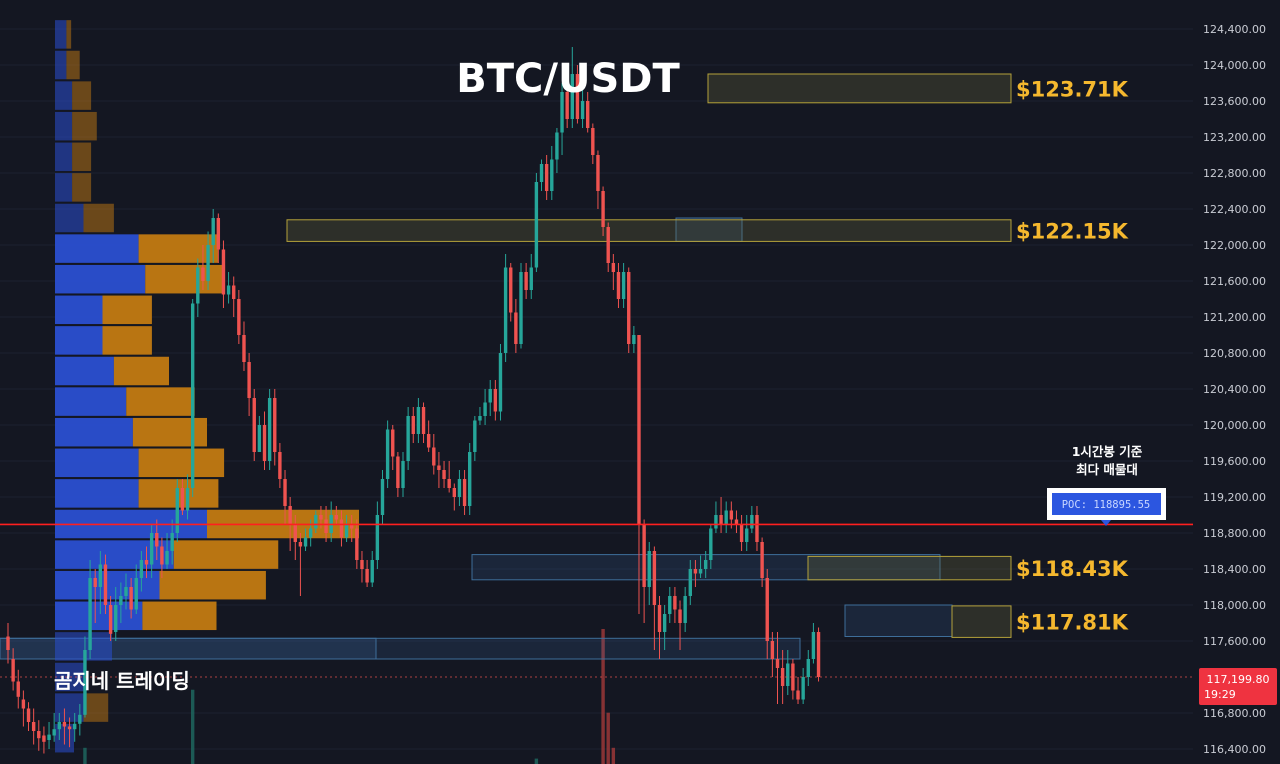 The width and height of the screenshot is (1280, 764). I want to click on price-tick-label: 118,800.00, so click(1234, 533).